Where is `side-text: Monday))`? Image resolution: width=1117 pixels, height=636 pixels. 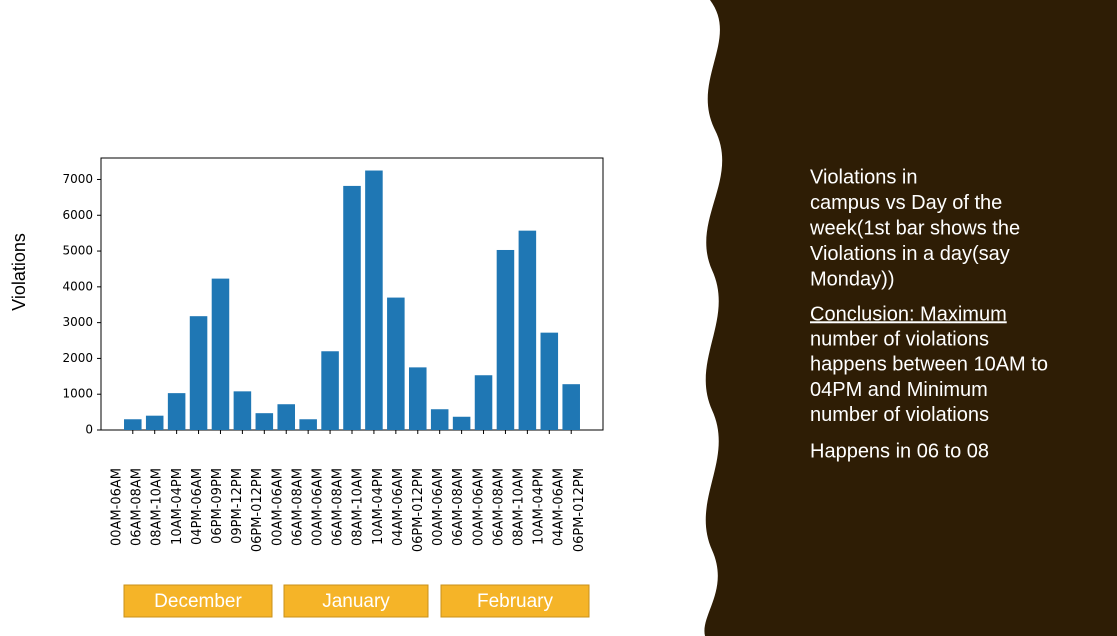
side-text: Monday)) is located at coordinates (852, 279).